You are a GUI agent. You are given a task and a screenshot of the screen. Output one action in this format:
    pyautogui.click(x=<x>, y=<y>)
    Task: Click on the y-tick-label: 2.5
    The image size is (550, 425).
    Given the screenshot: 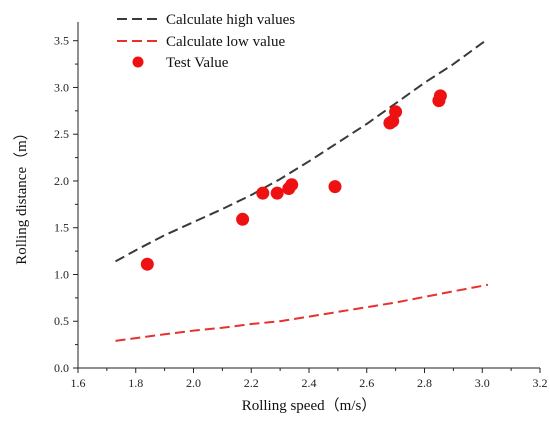 What is the action you would take?
    pyautogui.click(x=61, y=134)
    